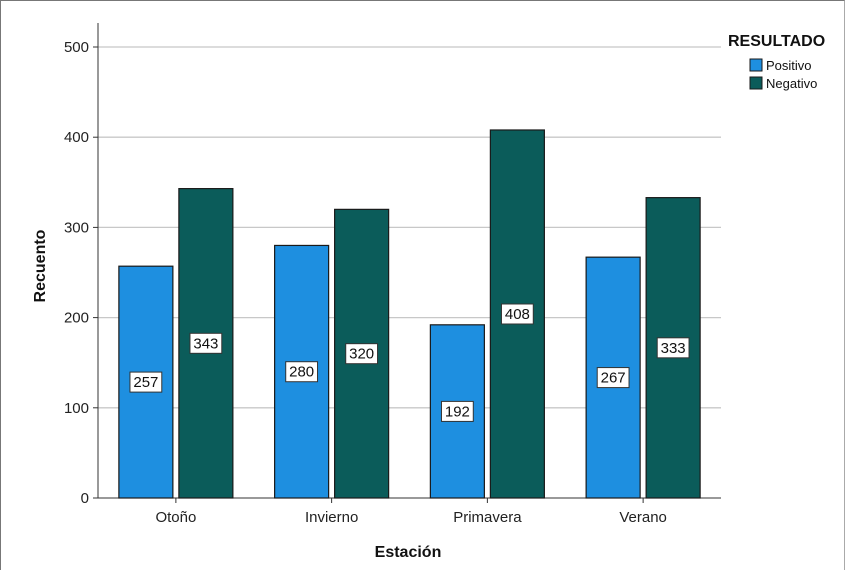 The image size is (848, 573). What do you see at coordinates (789, 65) in the screenshot?
I see `legend-entry: Positivo` at bounding box center [789, 65].